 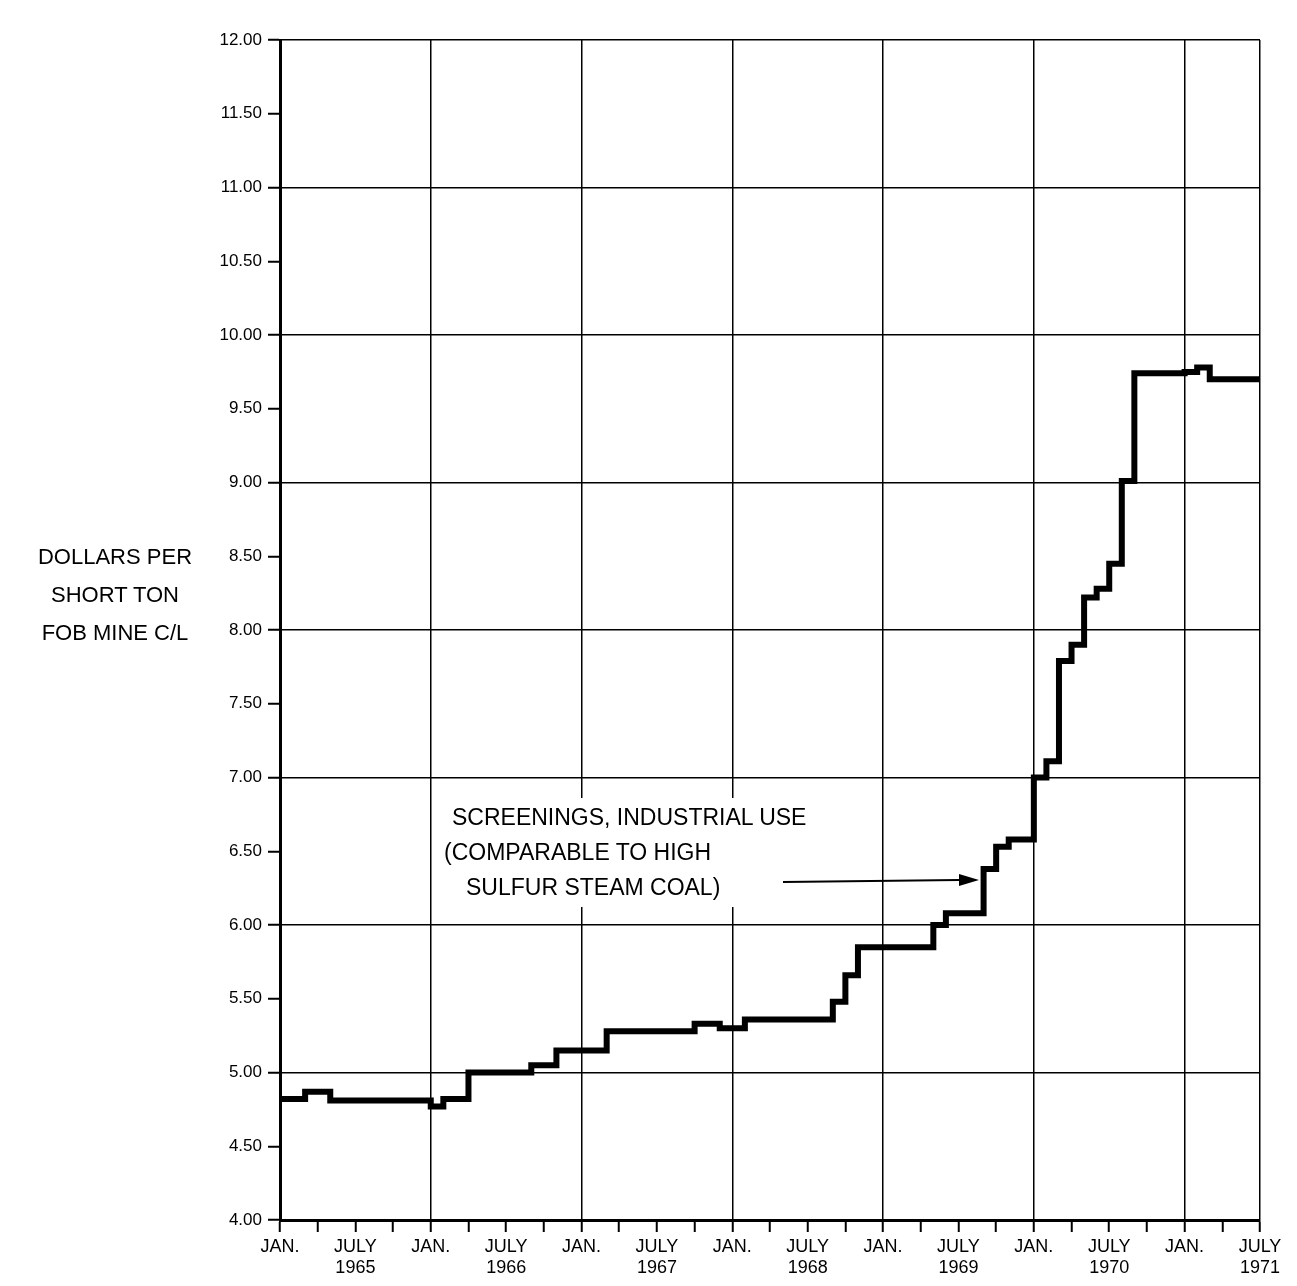 I want to click on x-tick-label: JULY 1965, so click(x=355, y=1256).